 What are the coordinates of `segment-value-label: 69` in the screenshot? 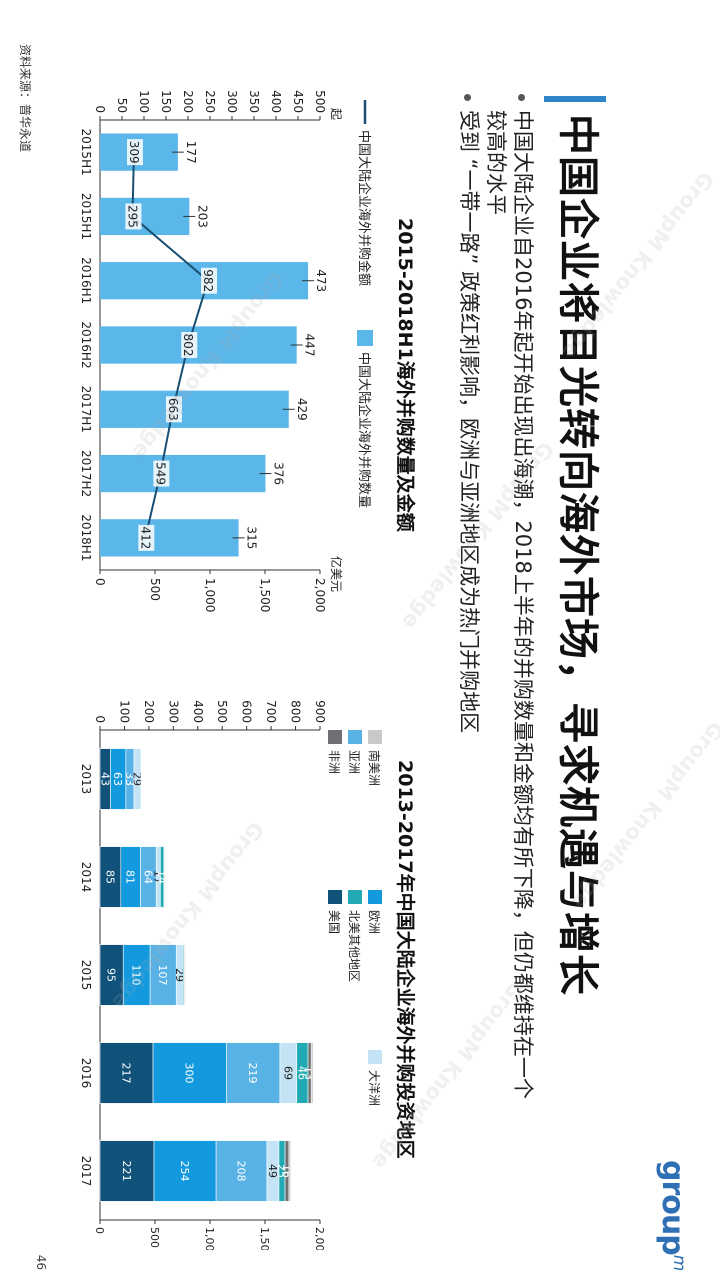 It's located at (287, 1073).